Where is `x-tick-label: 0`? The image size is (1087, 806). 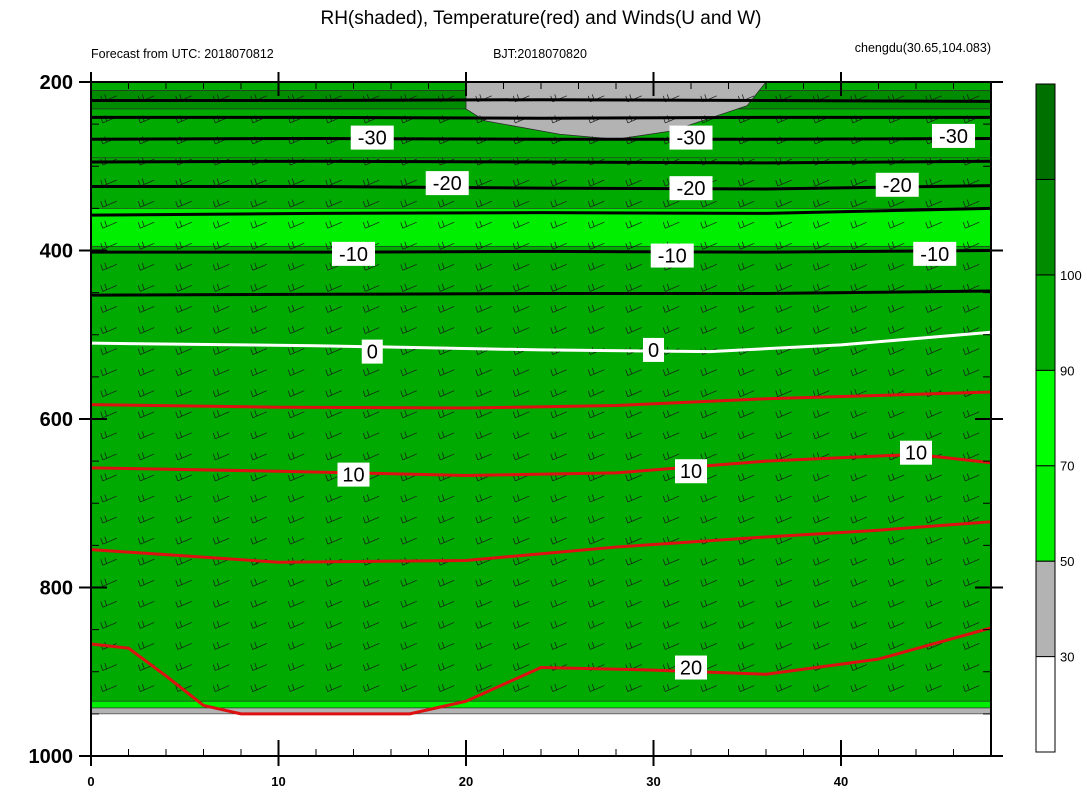 x-tick-label: 0 is located at coordinates (90, 781).